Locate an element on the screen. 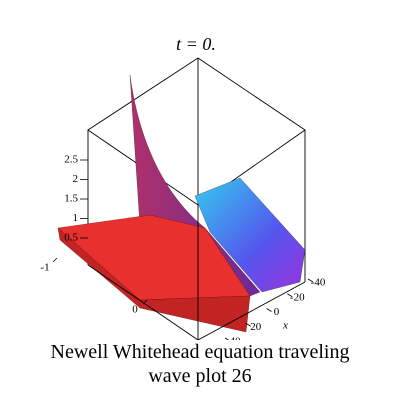 Image resolution: width=400 pixels, height=400 pixels. x-tick-label: -20 is located at coordinates (297, 297).